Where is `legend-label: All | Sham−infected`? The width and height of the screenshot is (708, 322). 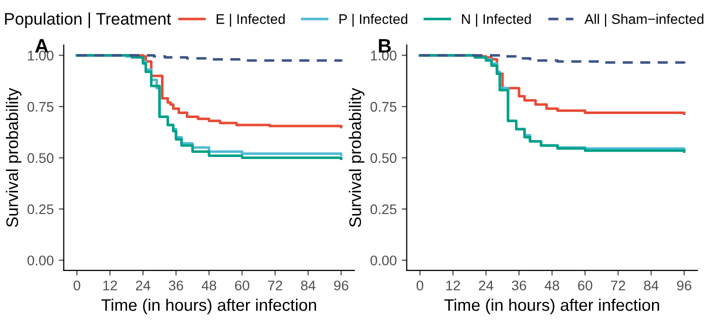 legend-label: All | Sham−infected is located at coordinates (644, 20).